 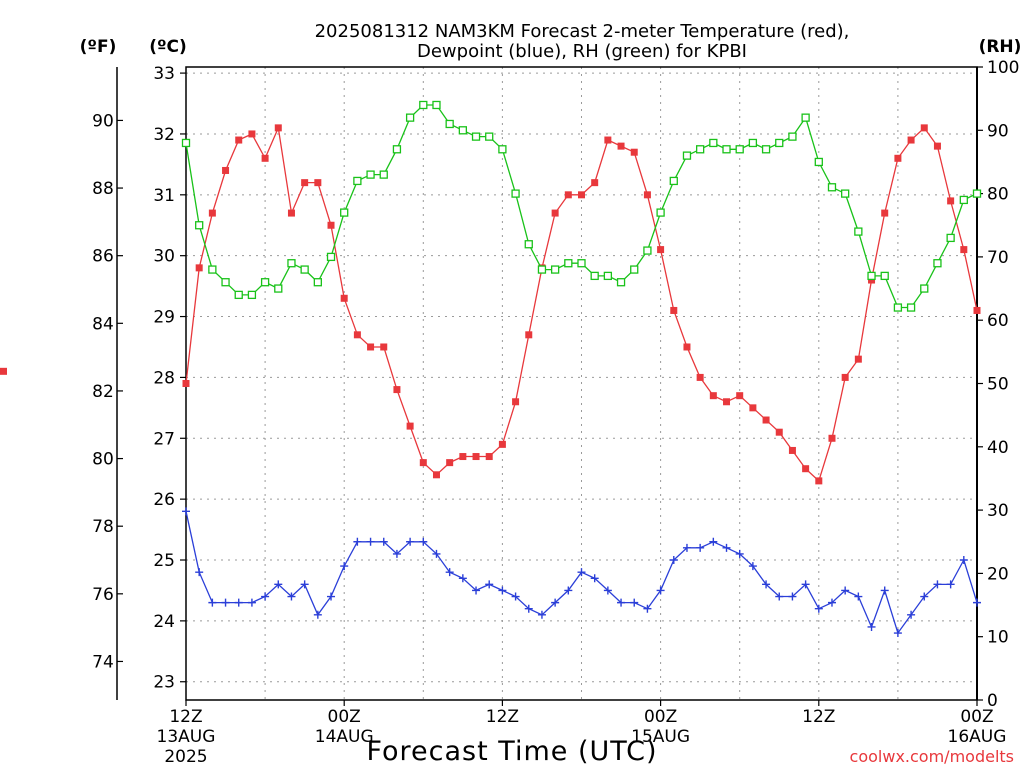 What do you see at coordinates (164, 622) in the screenshot?
I see `c-tick-label: 24` at bounding box center [164, 622].